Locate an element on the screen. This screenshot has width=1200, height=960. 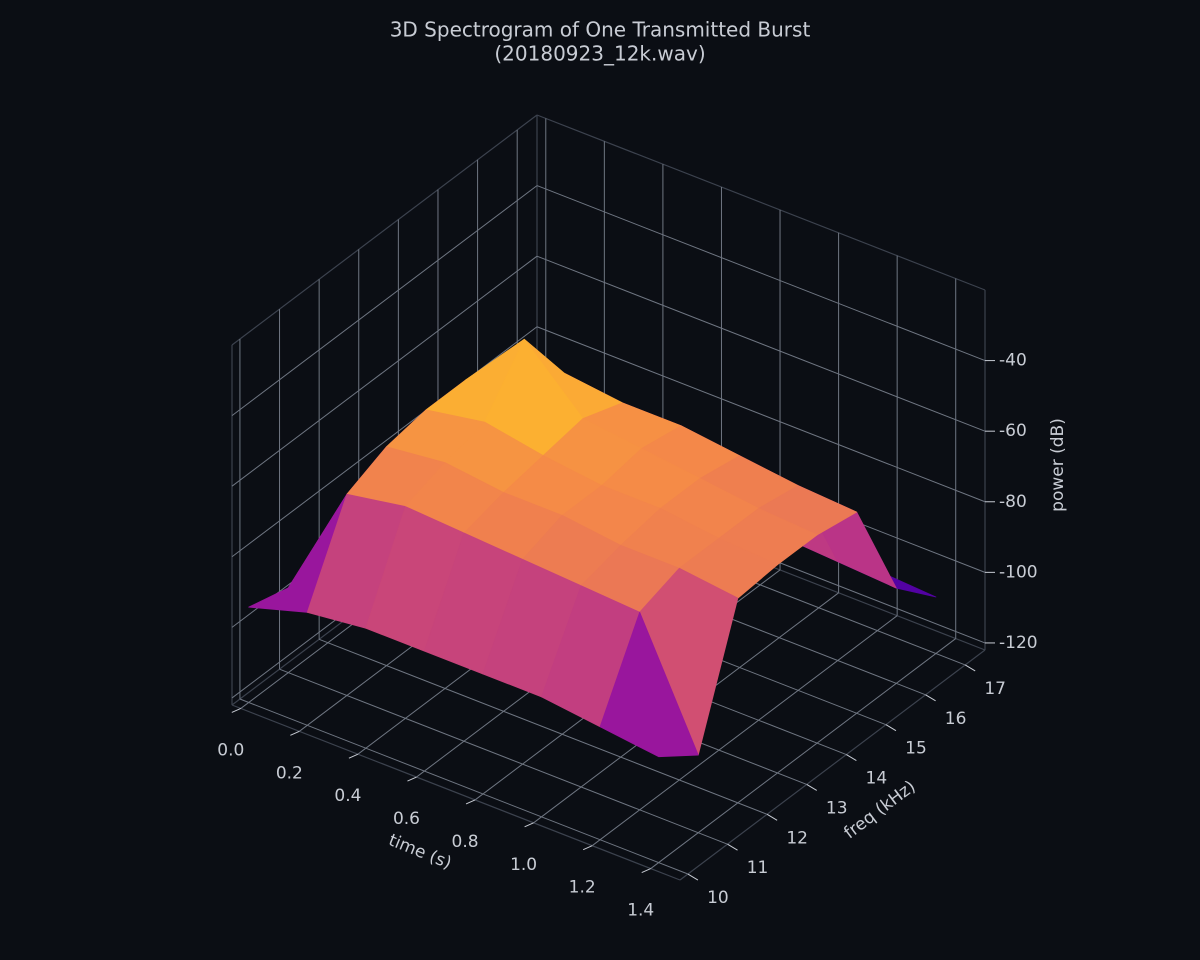
x-tick-label: 0.4 is located at coordinates (347, 796).